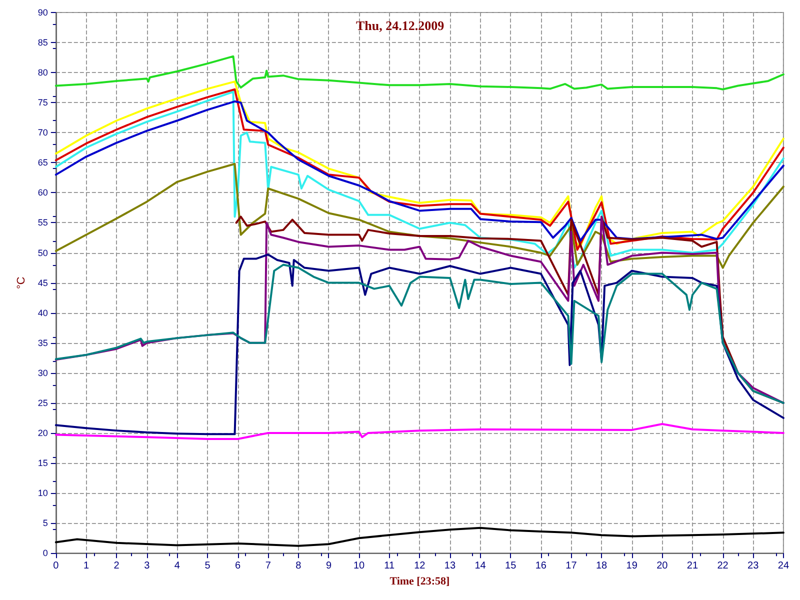  I want to click on x-tick-label: 4, so click(177, 566).